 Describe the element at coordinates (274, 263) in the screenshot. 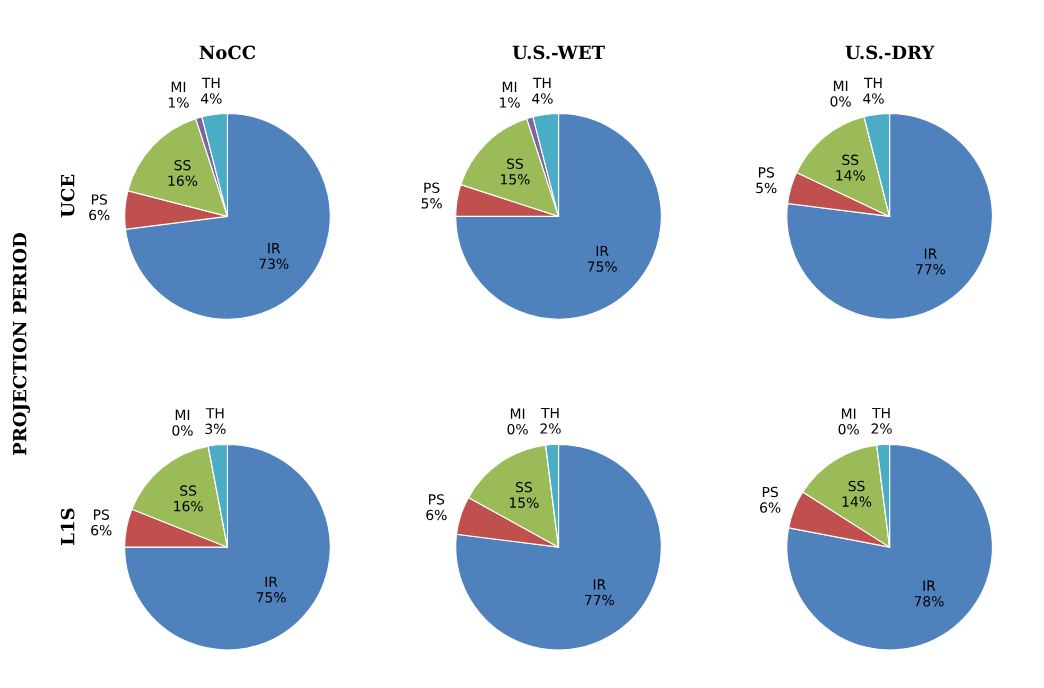

I see `data-label: 73%` at that location.